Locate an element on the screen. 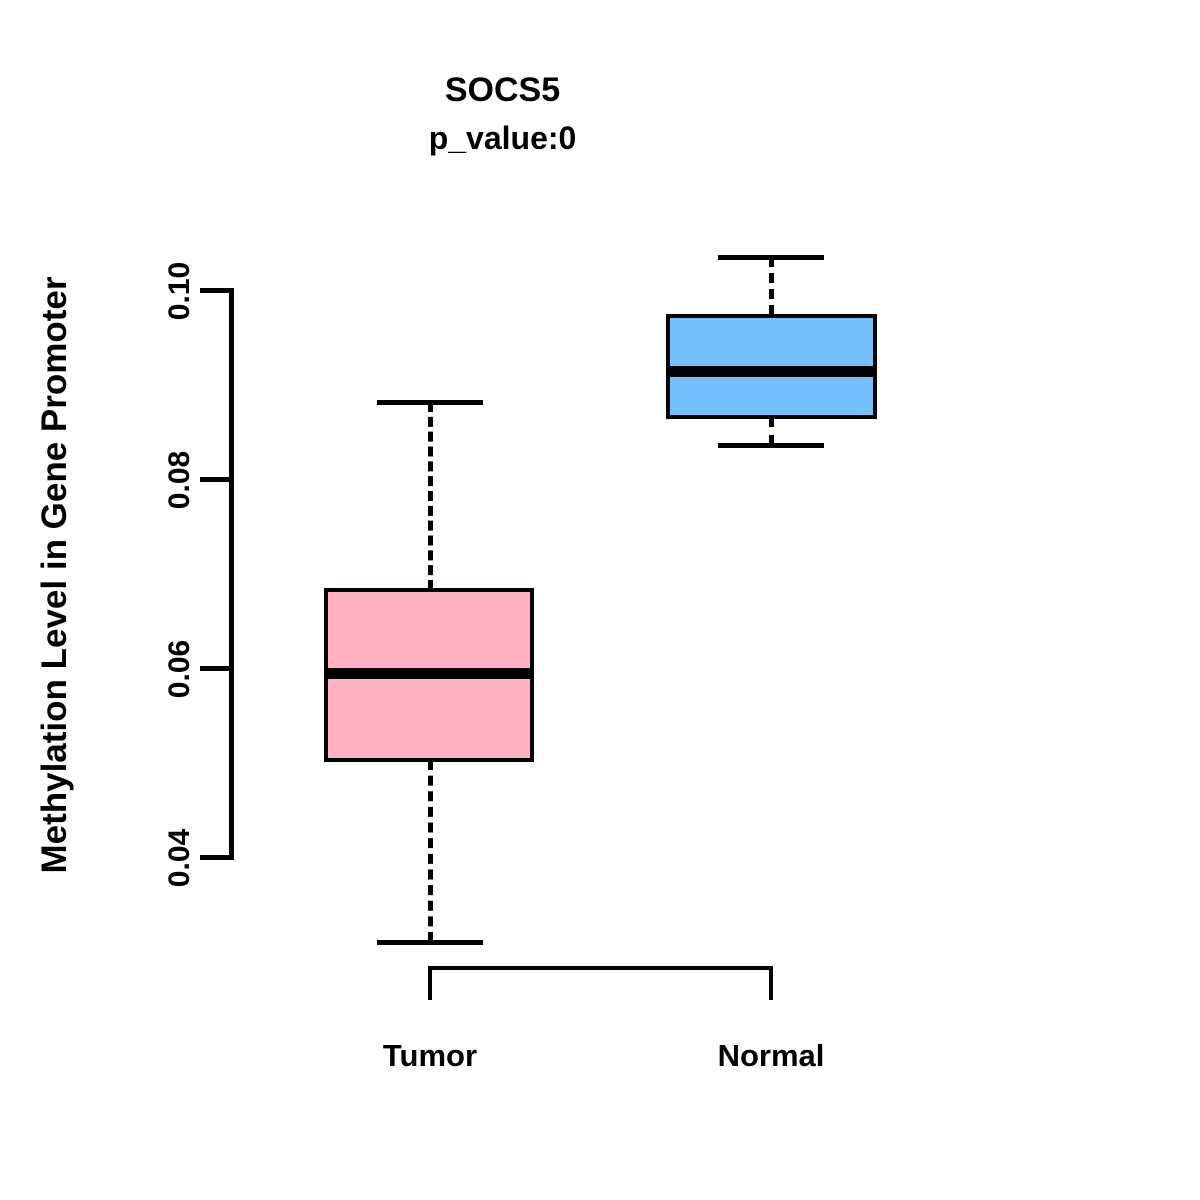 The width and height of the screenshot is (1200, 1200). y-axis-tick-0.10 is located at coordinates (217, 290).